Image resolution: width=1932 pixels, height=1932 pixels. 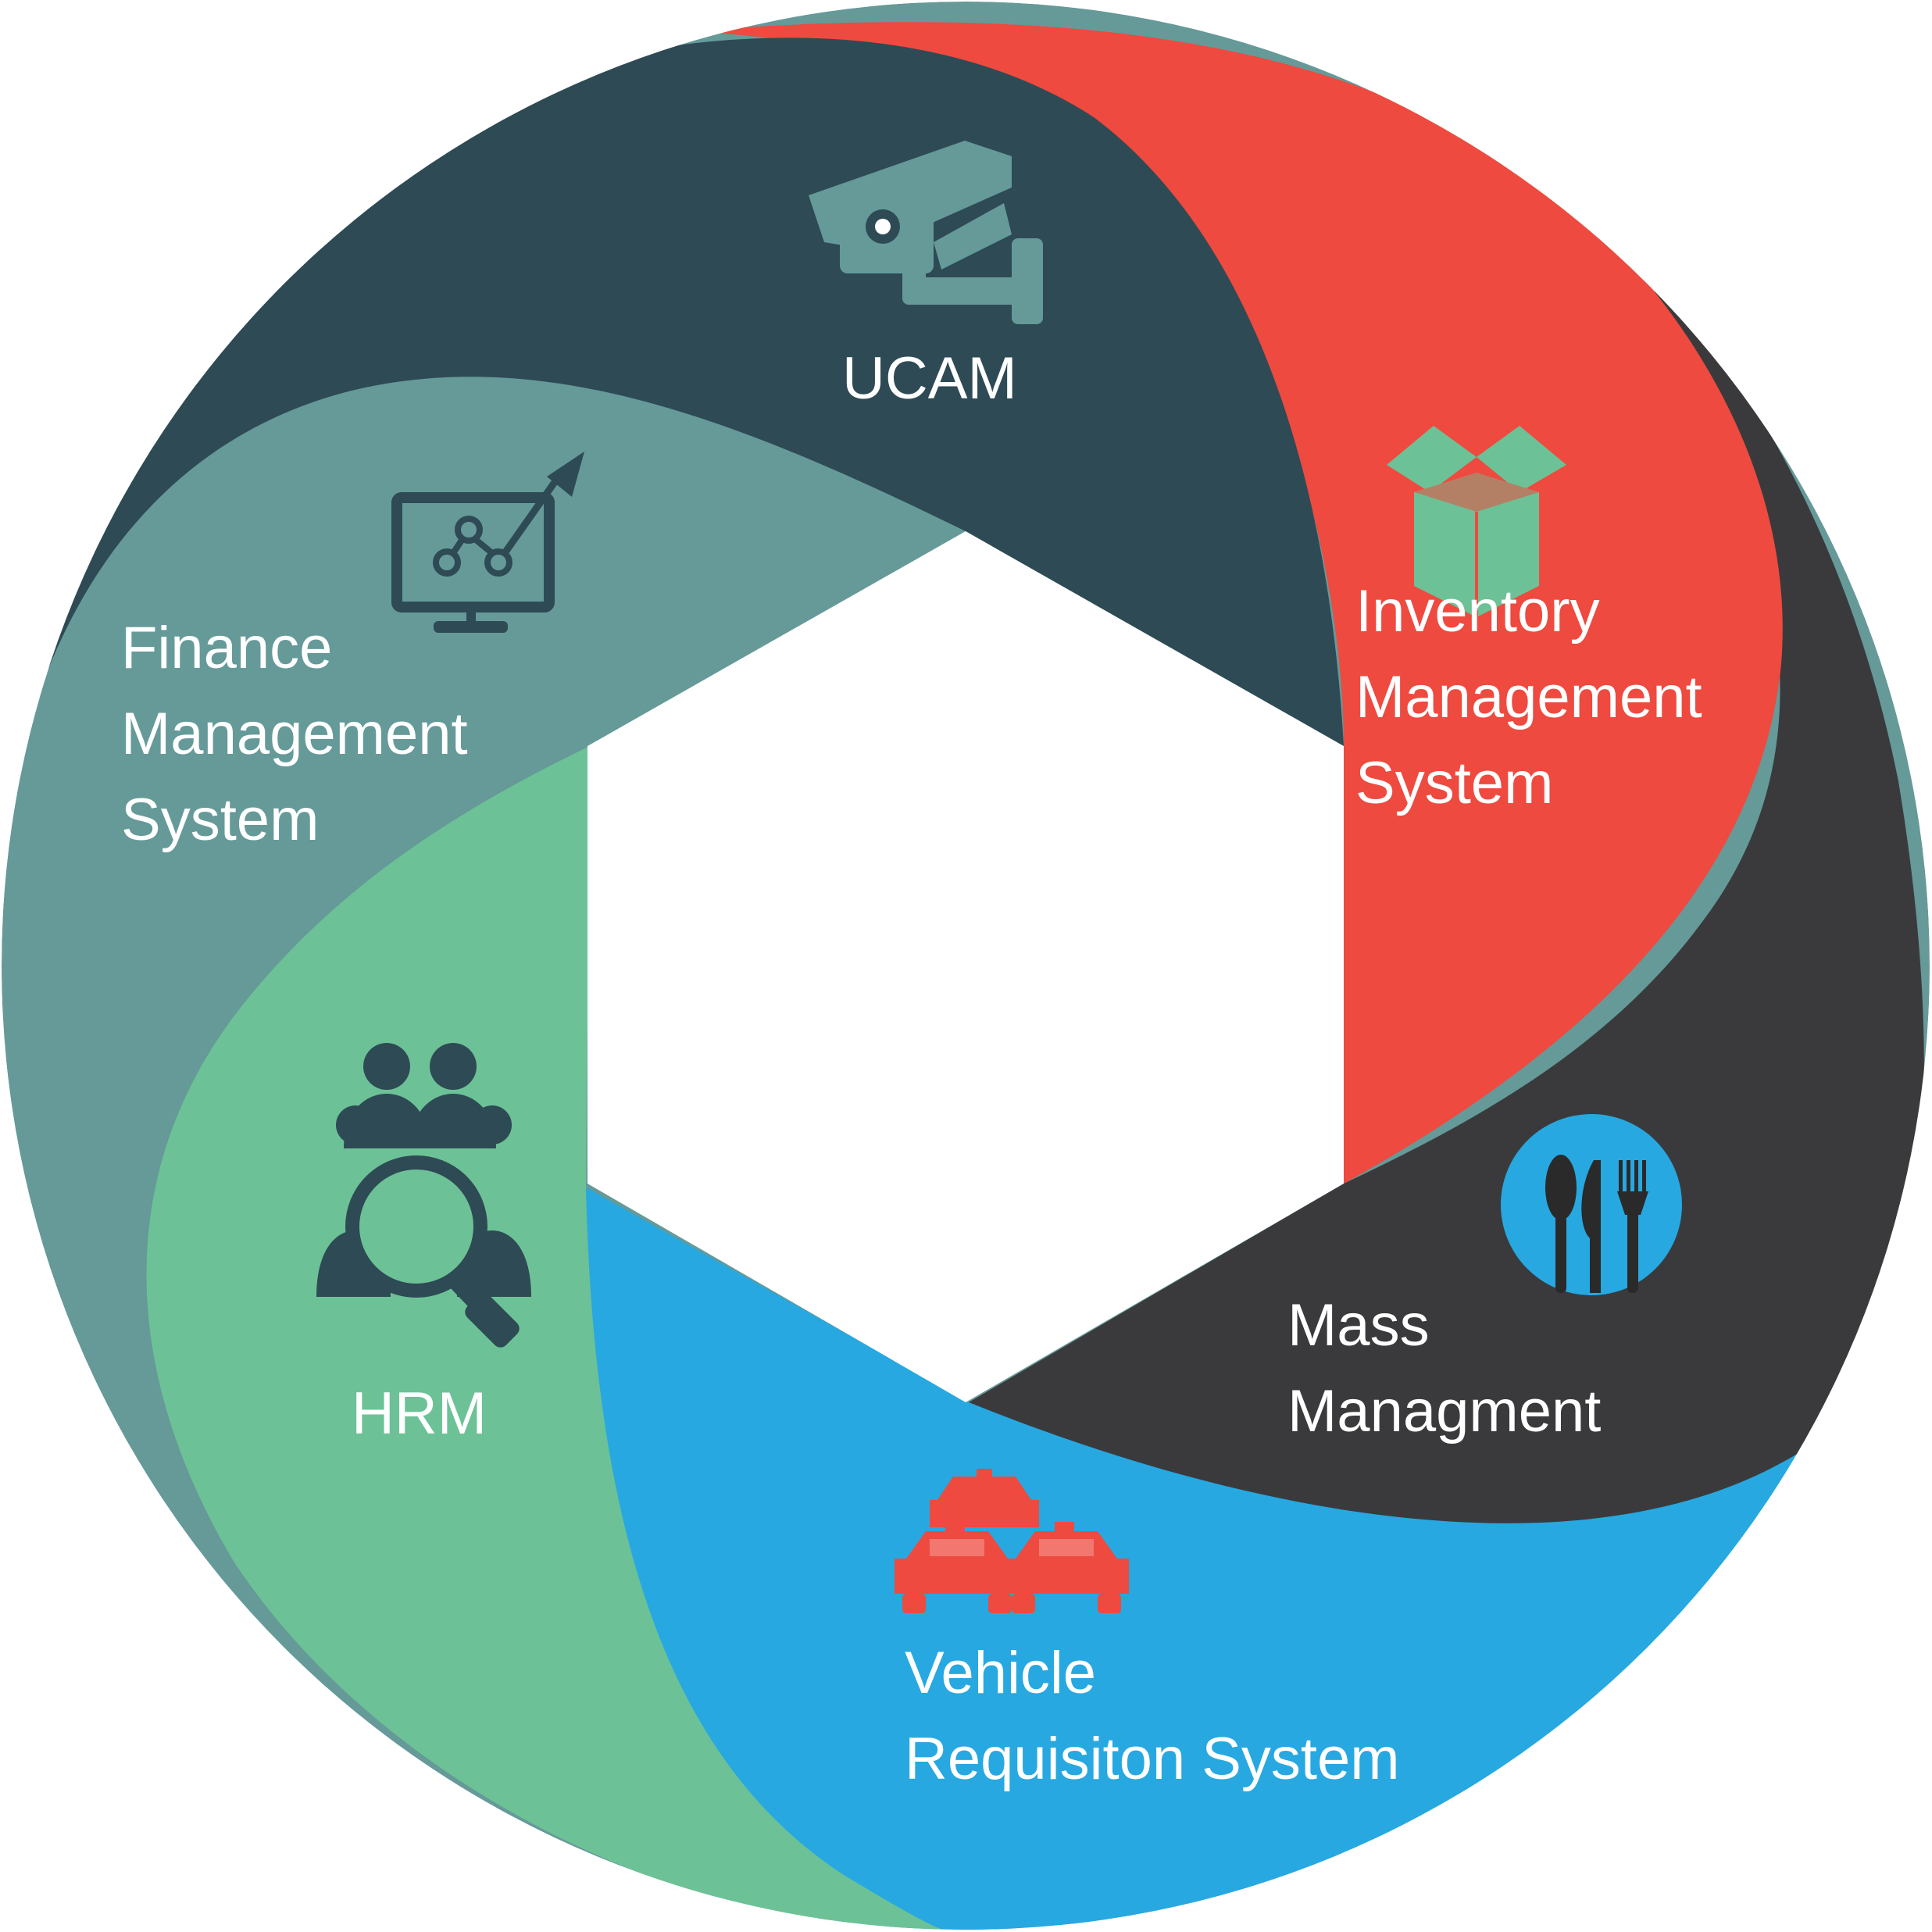 I want to click on label-finance-line-1: Finance, so click(x=226, y=648).